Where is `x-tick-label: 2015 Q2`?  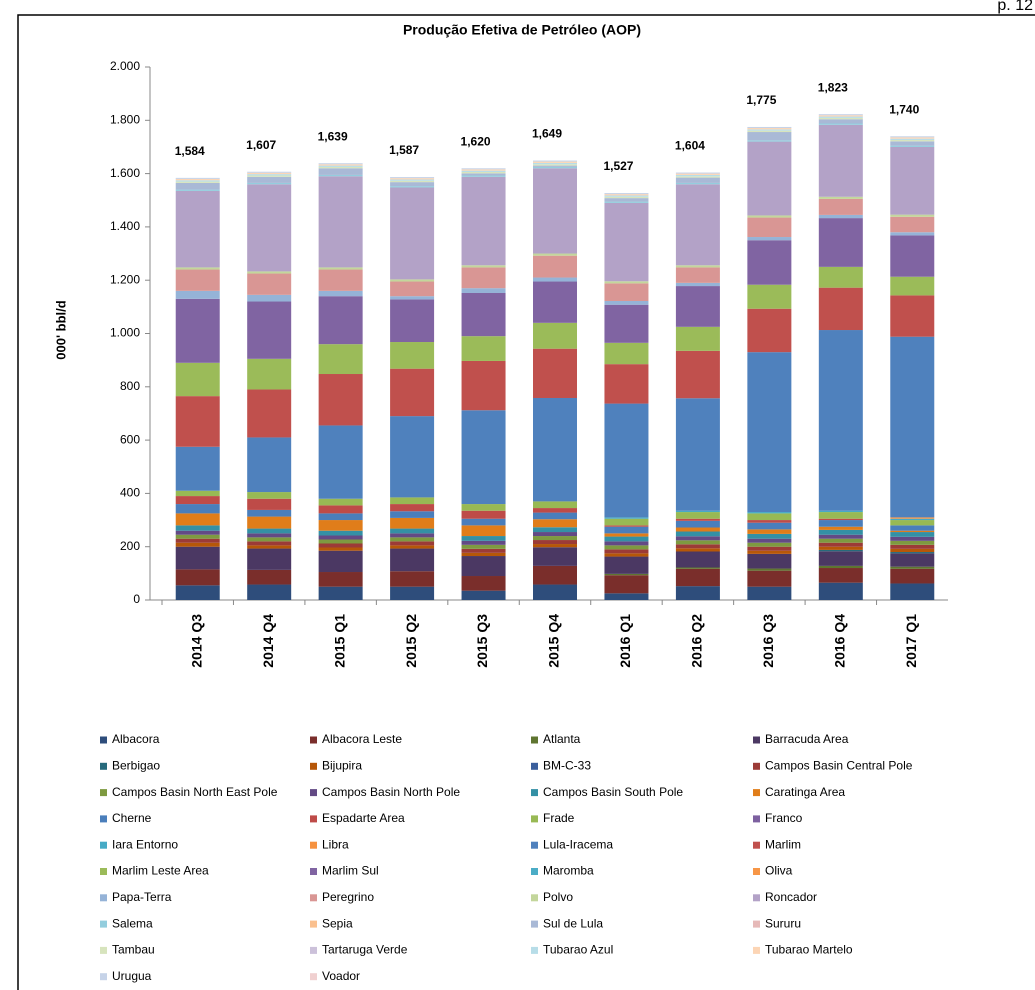
x-tick-label: 2015 Q2 is located at coordinates (411, 641).